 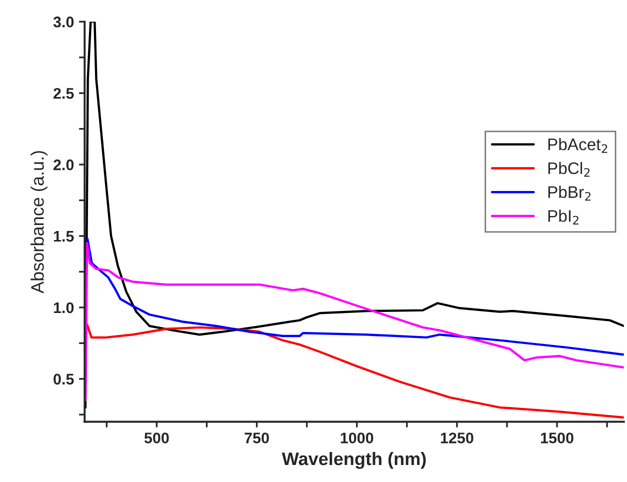 I want to click on y-tick-label: 1.5, so click(x=64, y=236).